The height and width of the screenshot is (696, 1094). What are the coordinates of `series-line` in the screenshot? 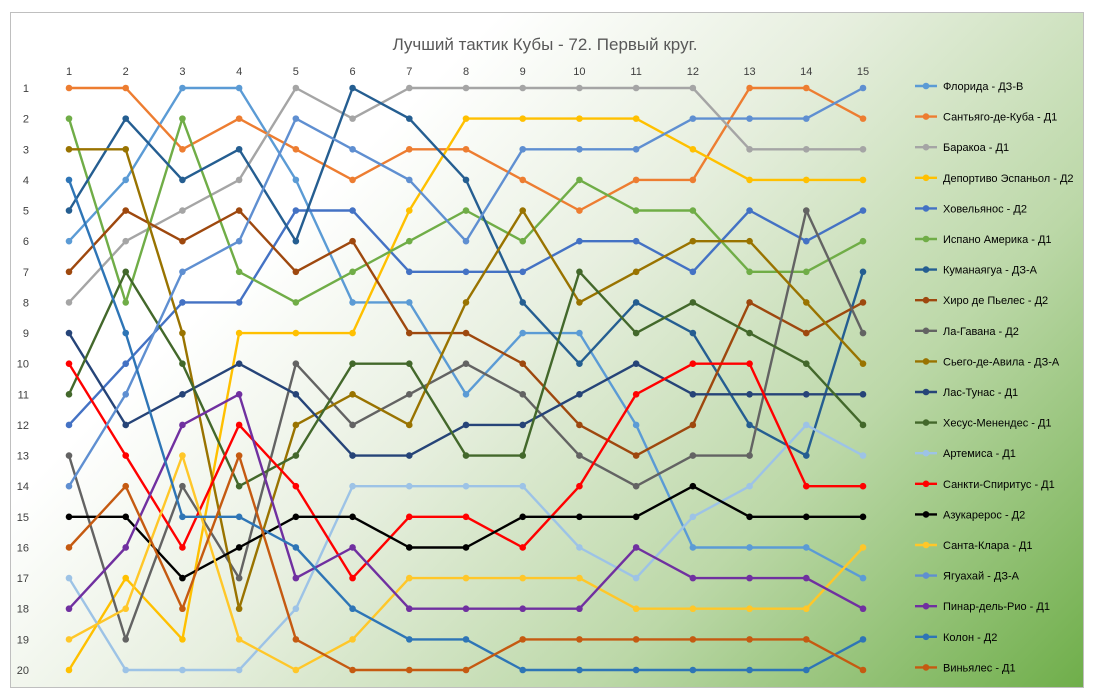 It's located at (466, 532).